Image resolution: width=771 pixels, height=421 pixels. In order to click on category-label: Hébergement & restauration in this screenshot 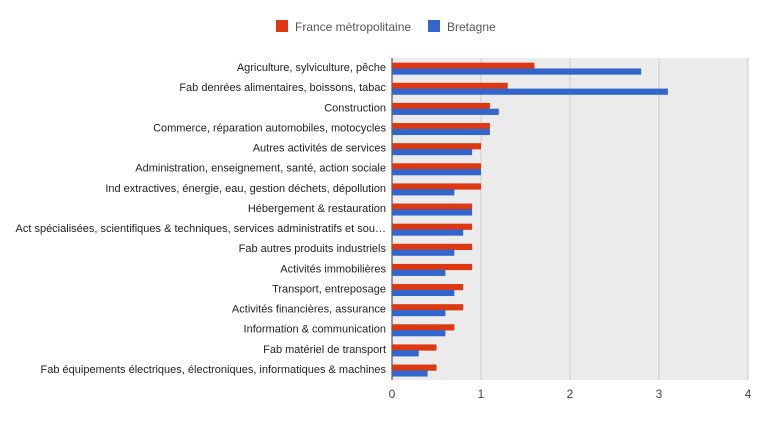, I will do `click(317, 209)`.